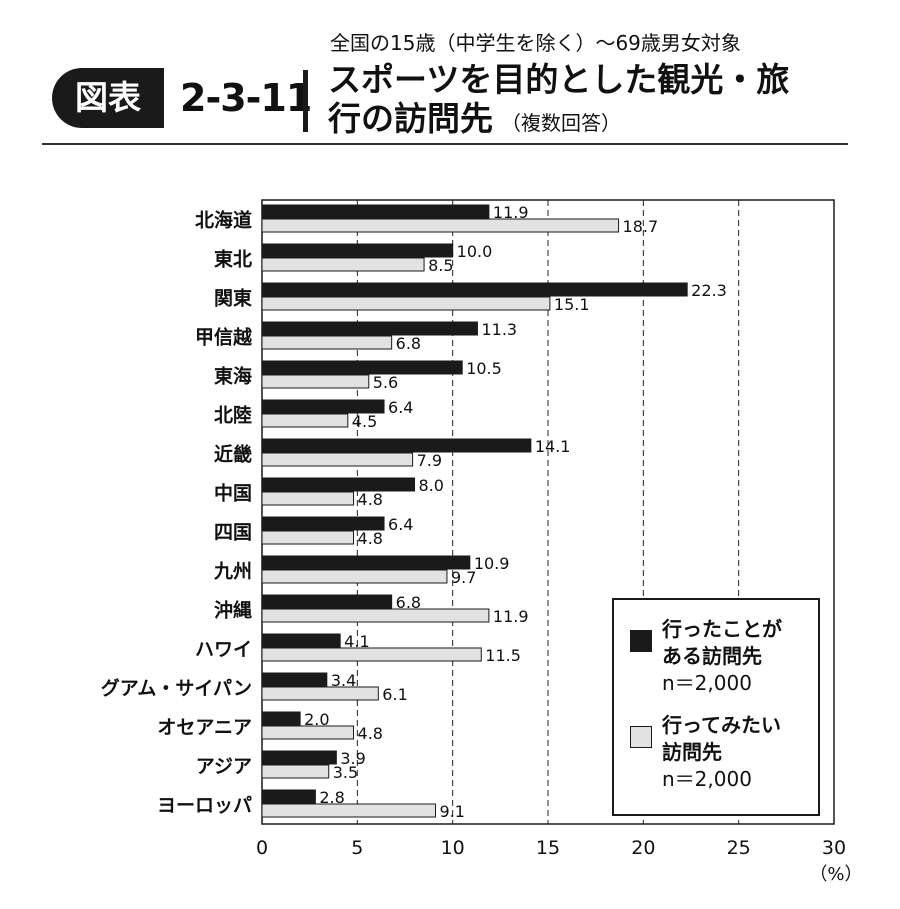 The image size is (900, 909). Describe the element at coordinates (572, 304) in the screenshot. I see `data-label-want: 15.1` at that location.